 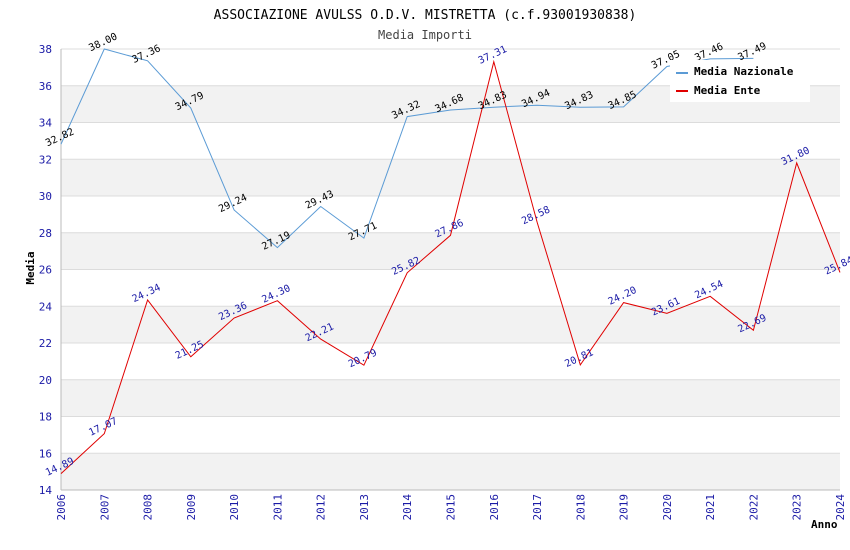 What do you see at coordinates (425, 35) in the screenshot?
I see `chart-subtitle: Media Importi` at bounding box center [425, 35].